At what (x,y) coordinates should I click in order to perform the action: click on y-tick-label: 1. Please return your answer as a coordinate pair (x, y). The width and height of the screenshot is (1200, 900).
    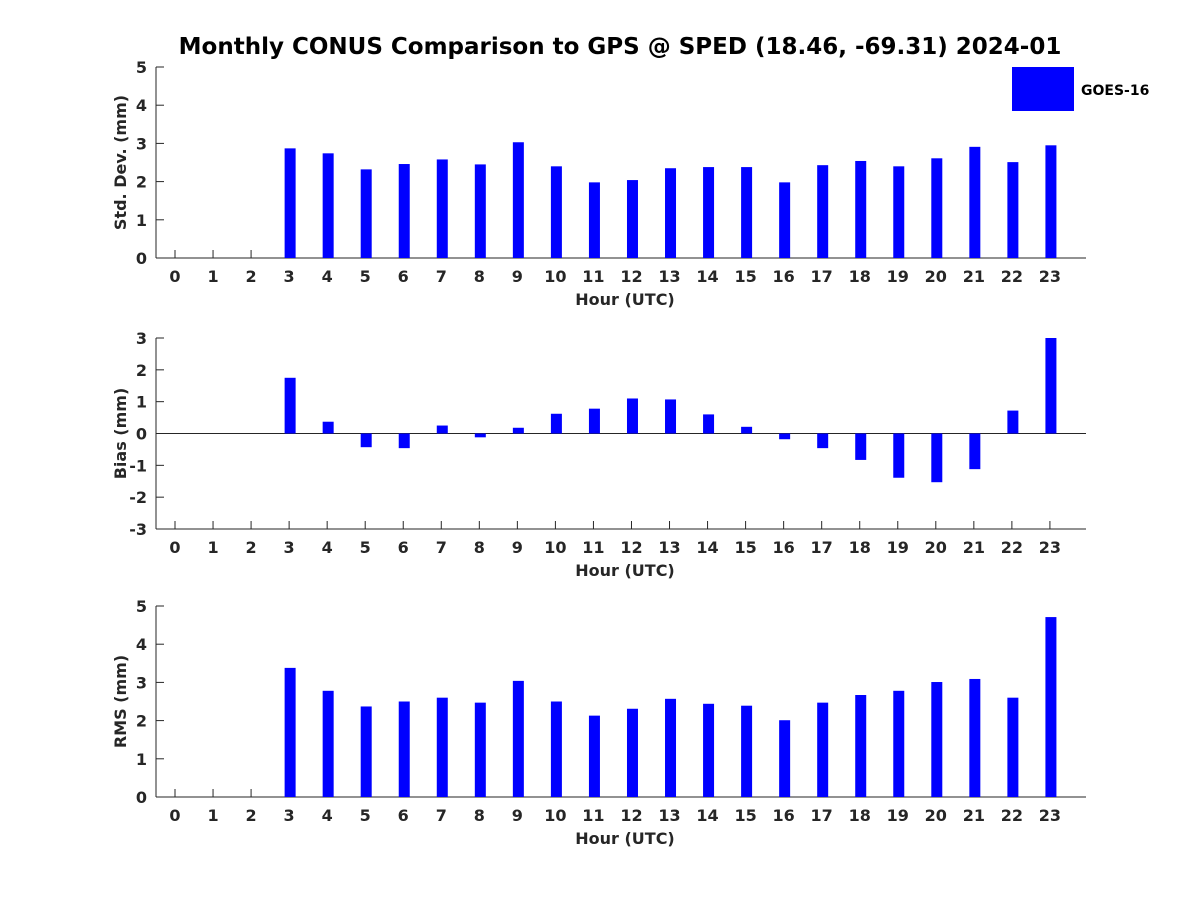
    Looking at the image, I should click on (141, 220).